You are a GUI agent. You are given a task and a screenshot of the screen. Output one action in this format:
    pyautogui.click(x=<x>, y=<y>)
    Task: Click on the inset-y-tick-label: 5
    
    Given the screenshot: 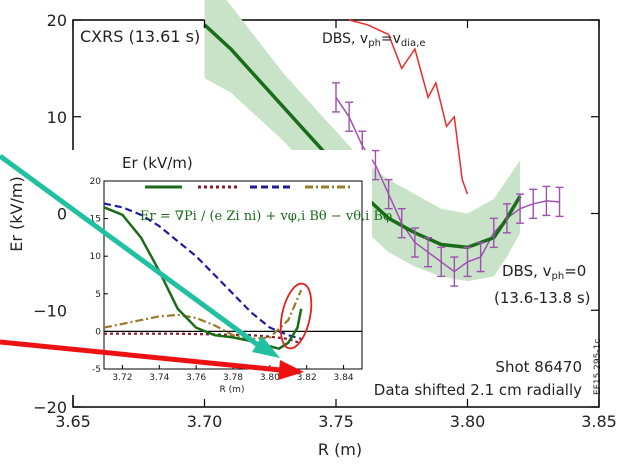 What is the action you would take?
    pyautogui.click(x=98, y=295)
    